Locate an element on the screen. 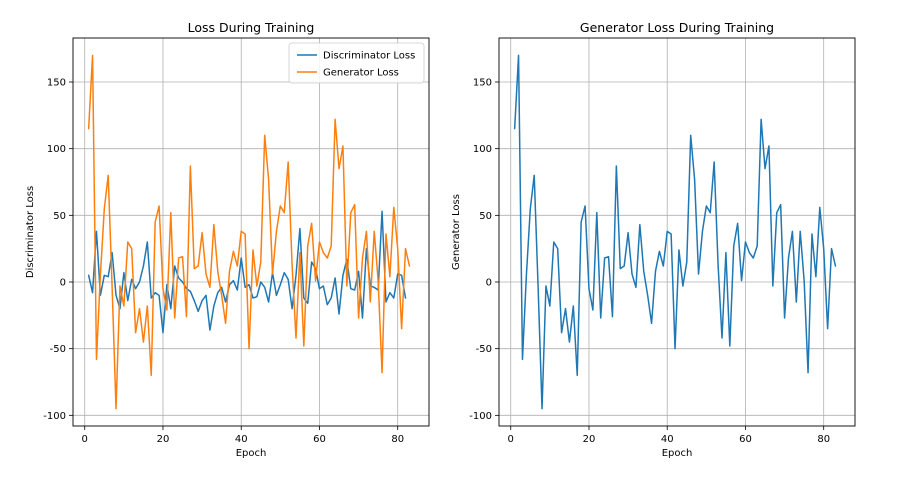  legend: Discriminator Loss Generator Loss is located at coordinates (356, 63).